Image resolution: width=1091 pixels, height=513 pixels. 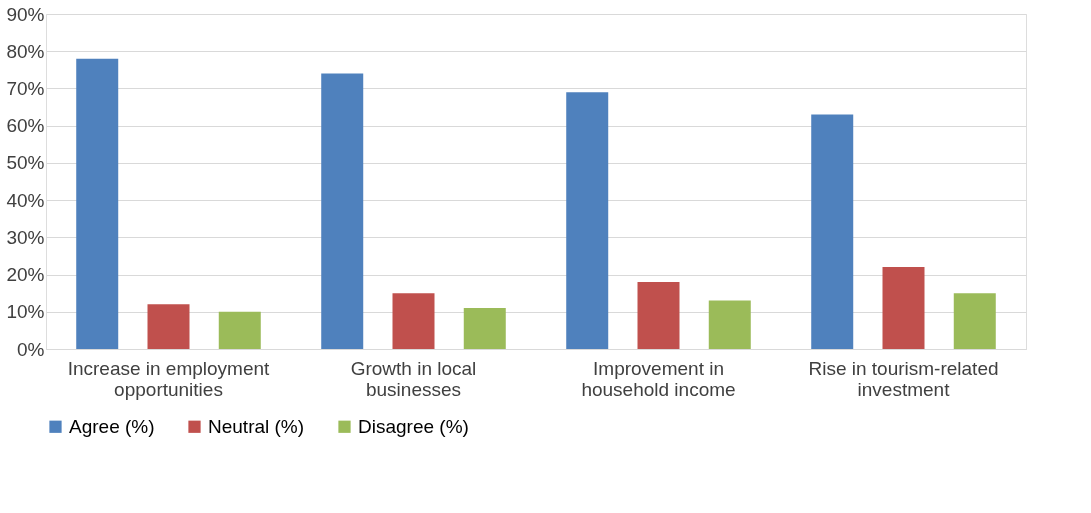 I want to click on y-tick-label: 70%, so click(x=25, y=88).